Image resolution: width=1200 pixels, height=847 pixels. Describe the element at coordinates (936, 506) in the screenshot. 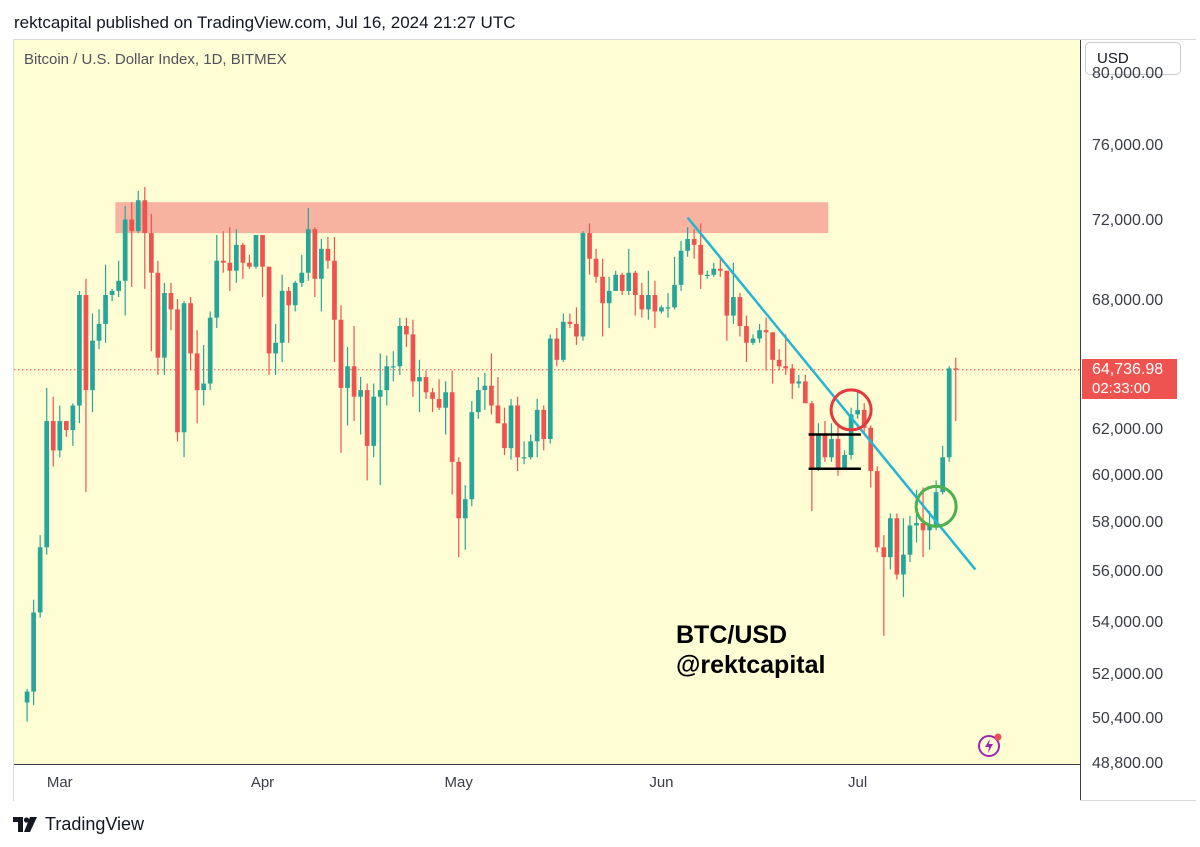

I see `green-circle-marker` at that location.